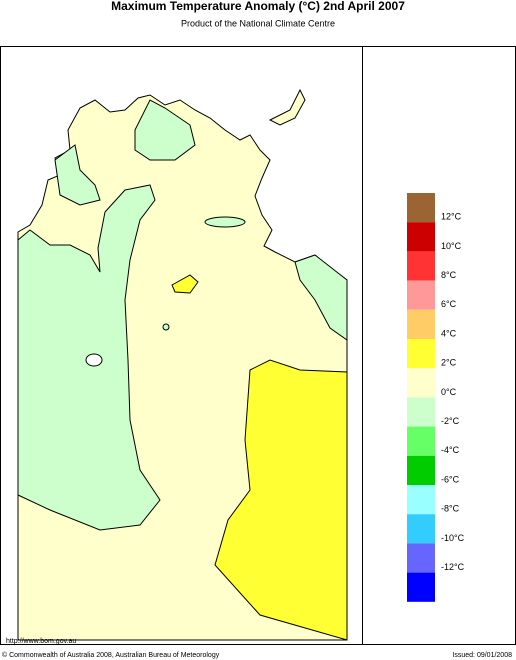  What do you see at coordinates (449, 304) in the screenshot?
I see `legend-label: 6°C` at bounding box center [449, 304].